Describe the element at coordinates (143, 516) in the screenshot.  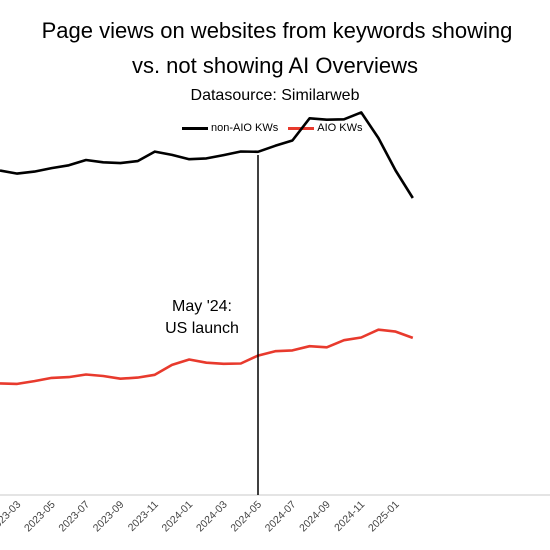
I see `x-tick-label: 2023-11` at that location.